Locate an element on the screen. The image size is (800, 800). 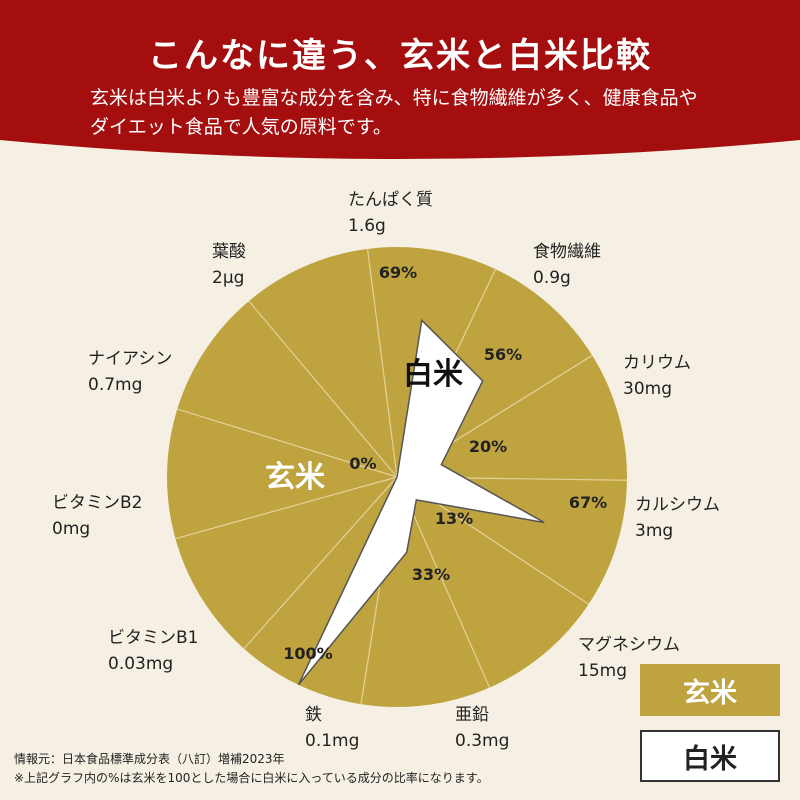
category-name: マグネシウム is located at coordinates (629, 645).